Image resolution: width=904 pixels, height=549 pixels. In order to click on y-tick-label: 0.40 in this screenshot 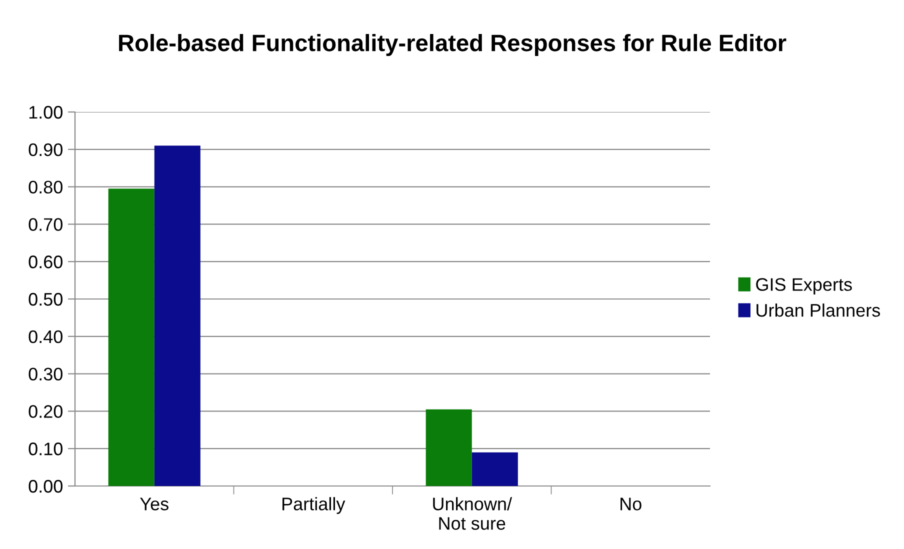, I will do `click(45, 337)`.